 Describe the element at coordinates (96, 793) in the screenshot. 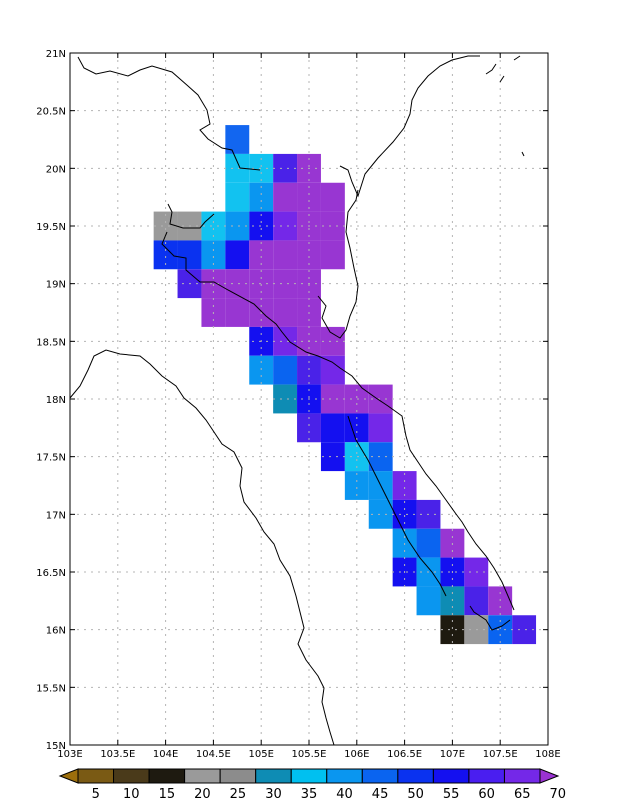

I see `colorbar-label: 5` at that location.